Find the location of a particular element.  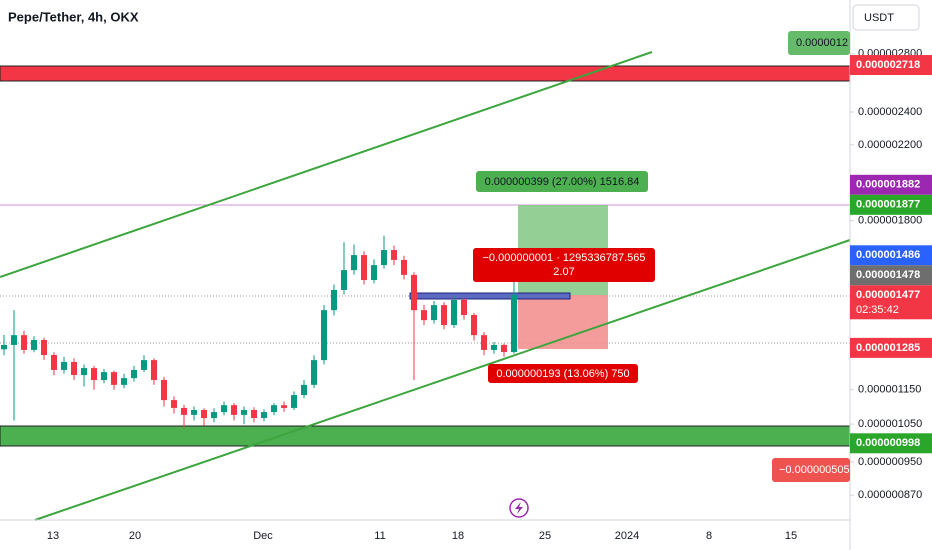

x-tick-label: 25 is located at coordinates (545, 536).